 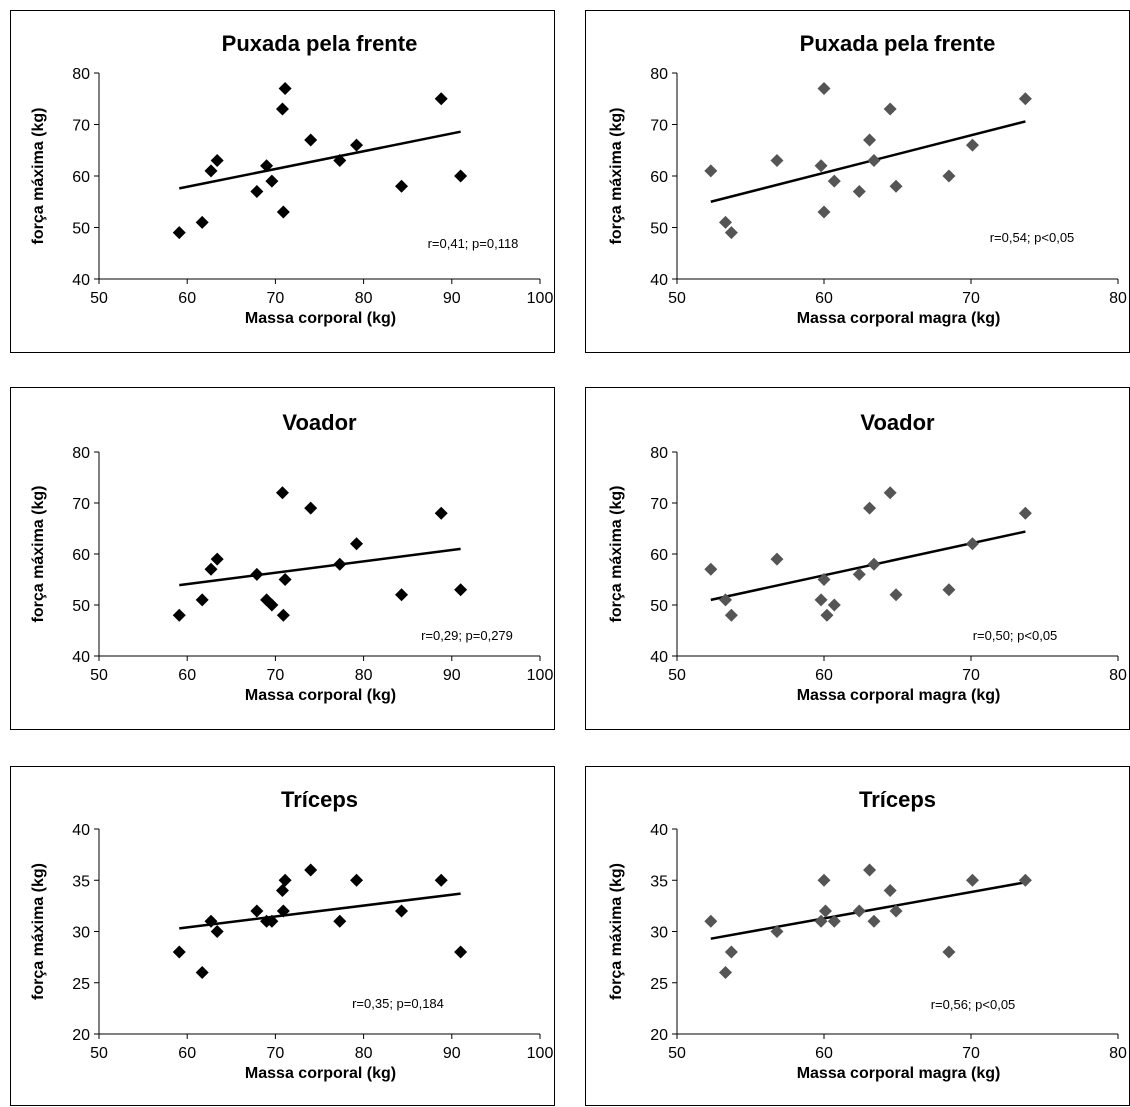 I want to click on chart-title: Puxada pela frente, so click(x=320, y=43).